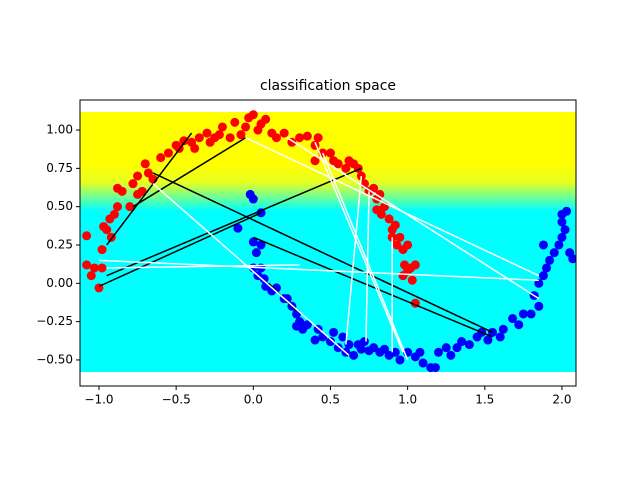  Describe the element at coordinates (176, 400) in the screenshot. I see `x-tick-label: −0.5` at that location.